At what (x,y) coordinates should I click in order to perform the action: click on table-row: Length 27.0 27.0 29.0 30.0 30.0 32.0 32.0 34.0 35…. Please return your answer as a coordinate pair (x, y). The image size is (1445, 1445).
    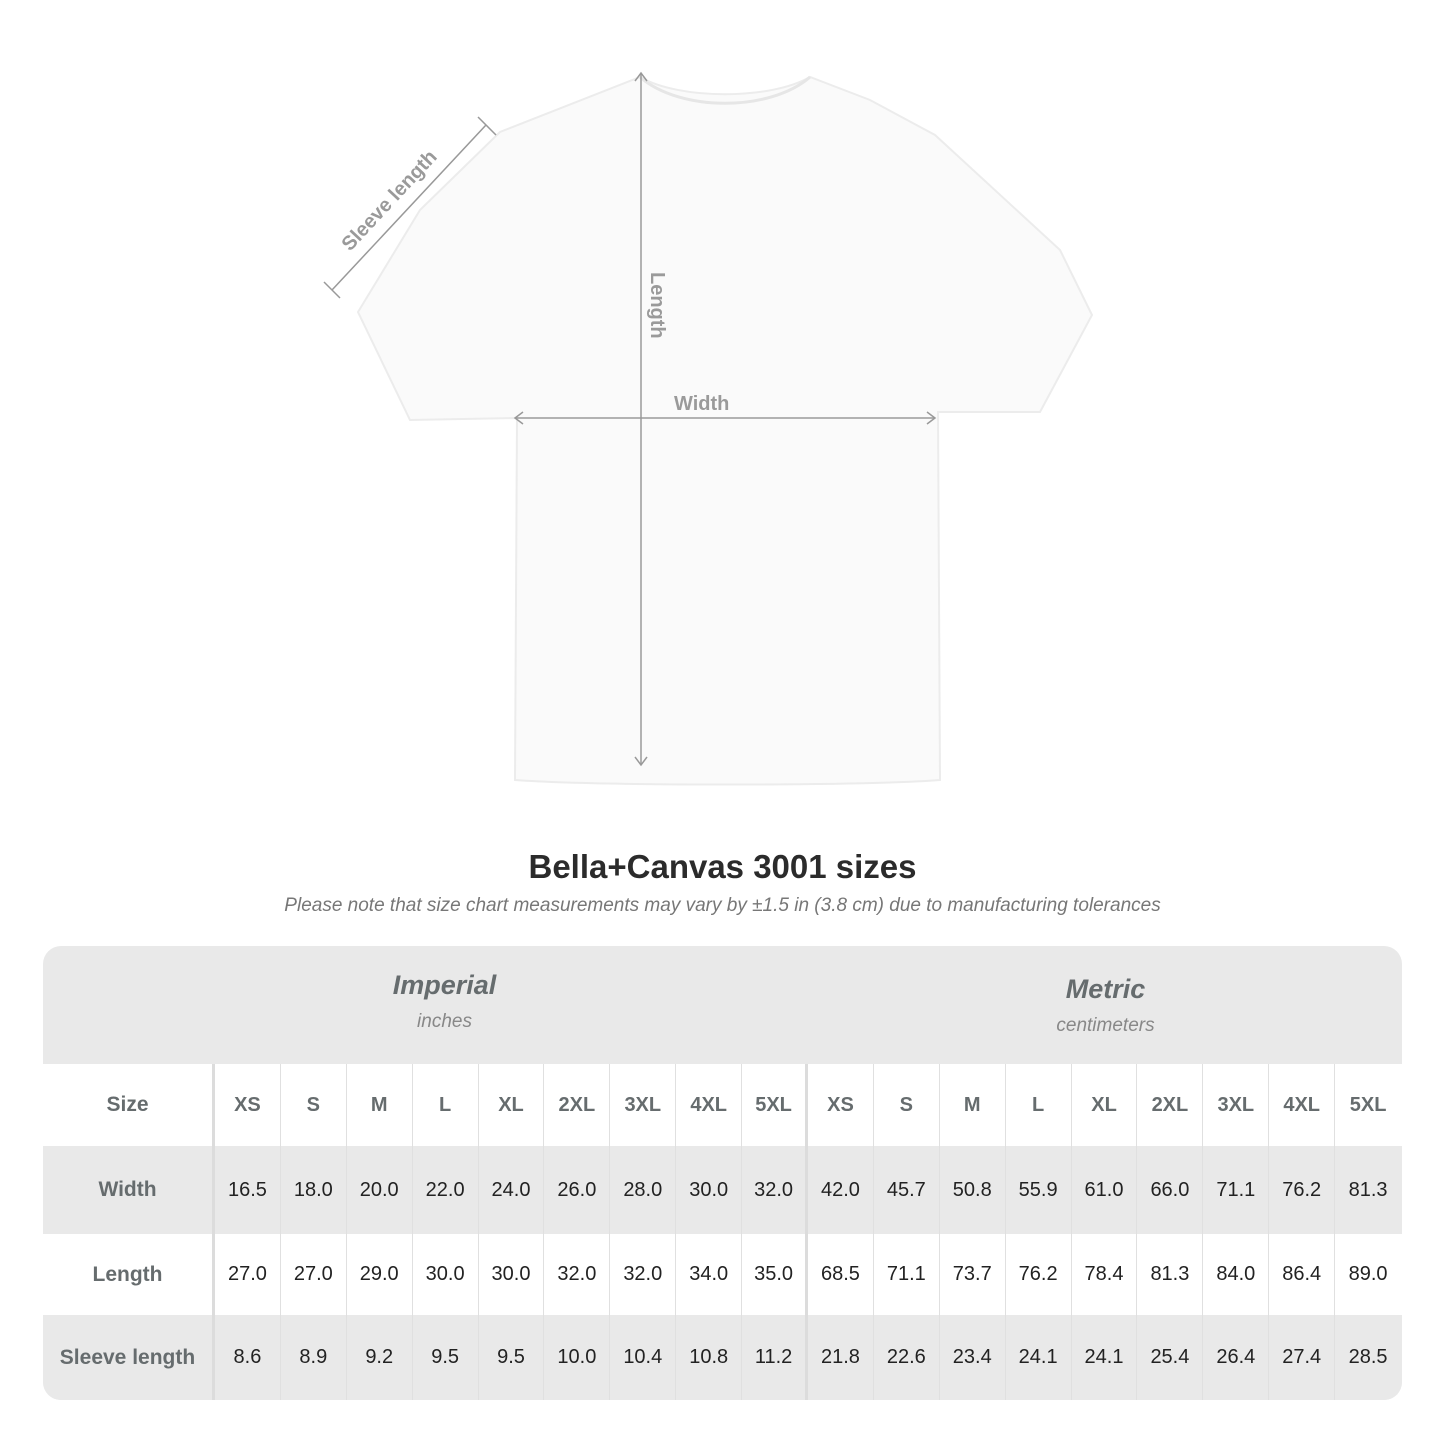
    Looking at the image, I should click on (722, 1274).